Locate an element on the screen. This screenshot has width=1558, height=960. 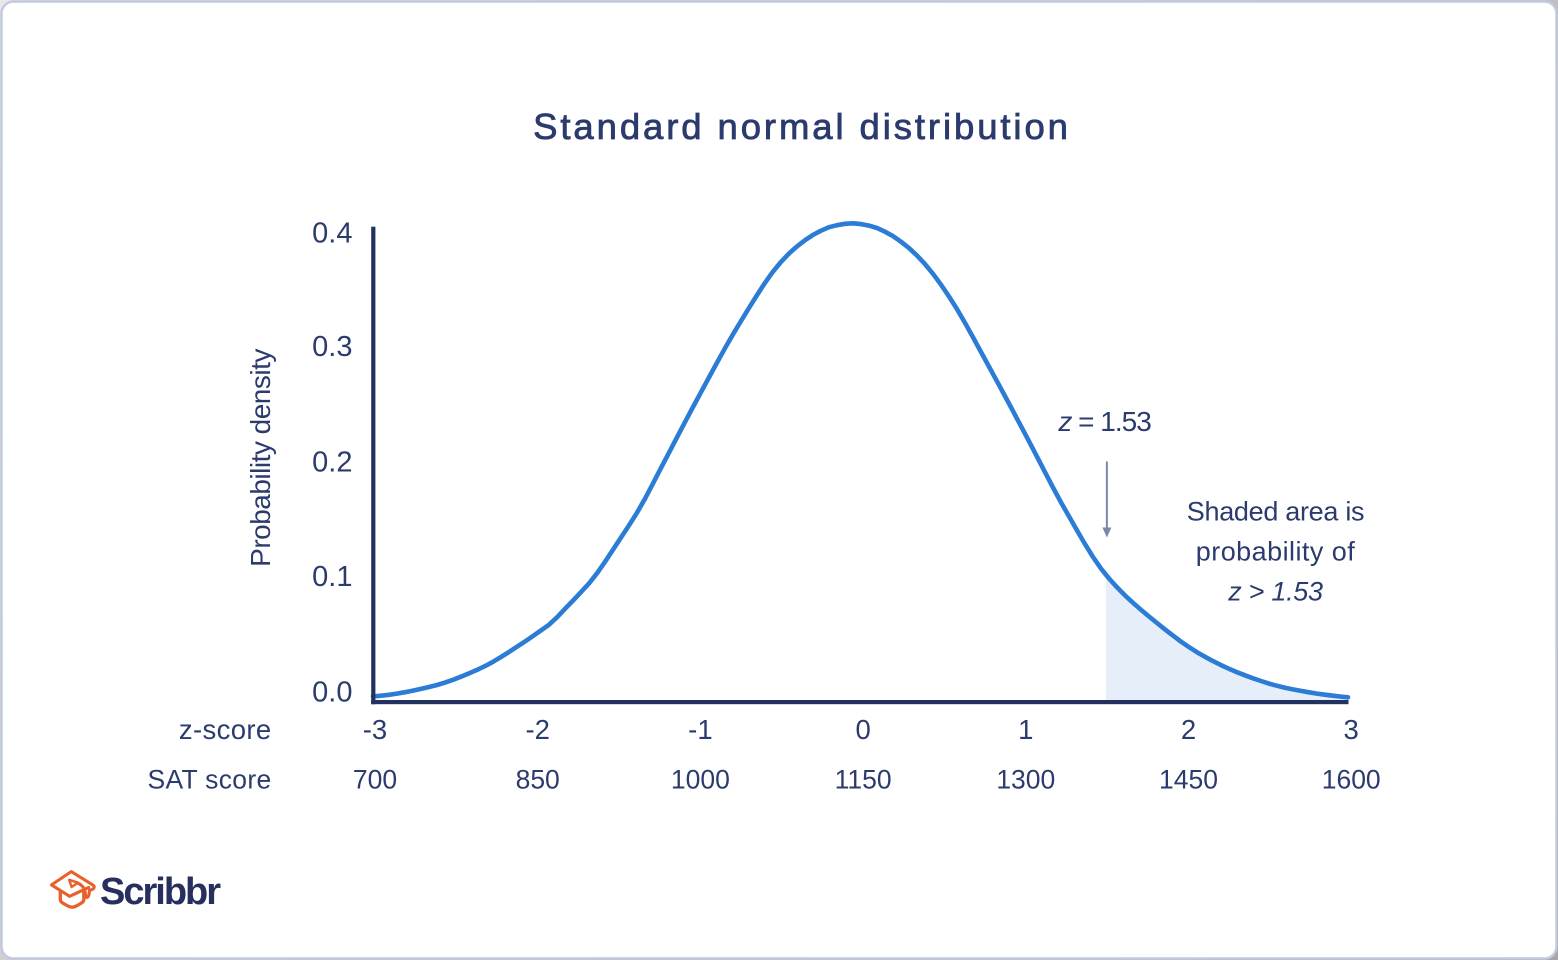
svg-text: 0 is located at coordinates (862, 729).